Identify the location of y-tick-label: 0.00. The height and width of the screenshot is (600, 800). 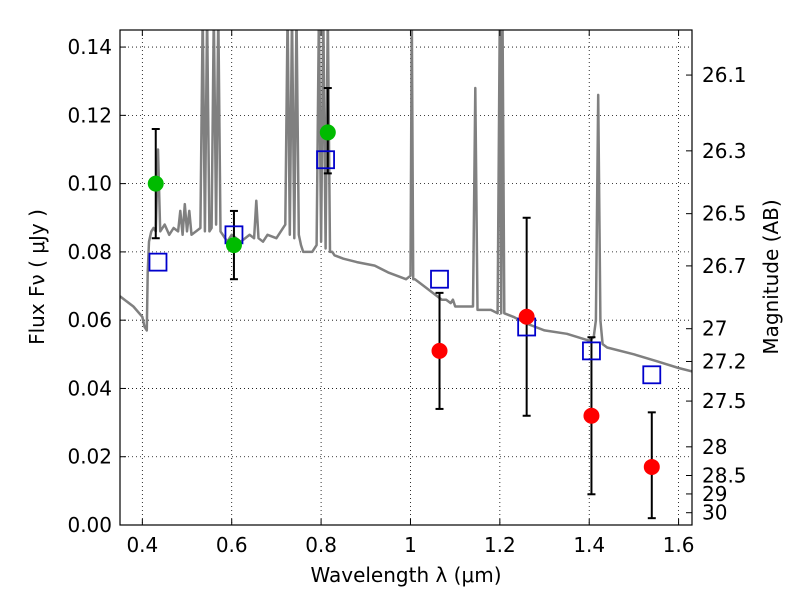
(89, 525).